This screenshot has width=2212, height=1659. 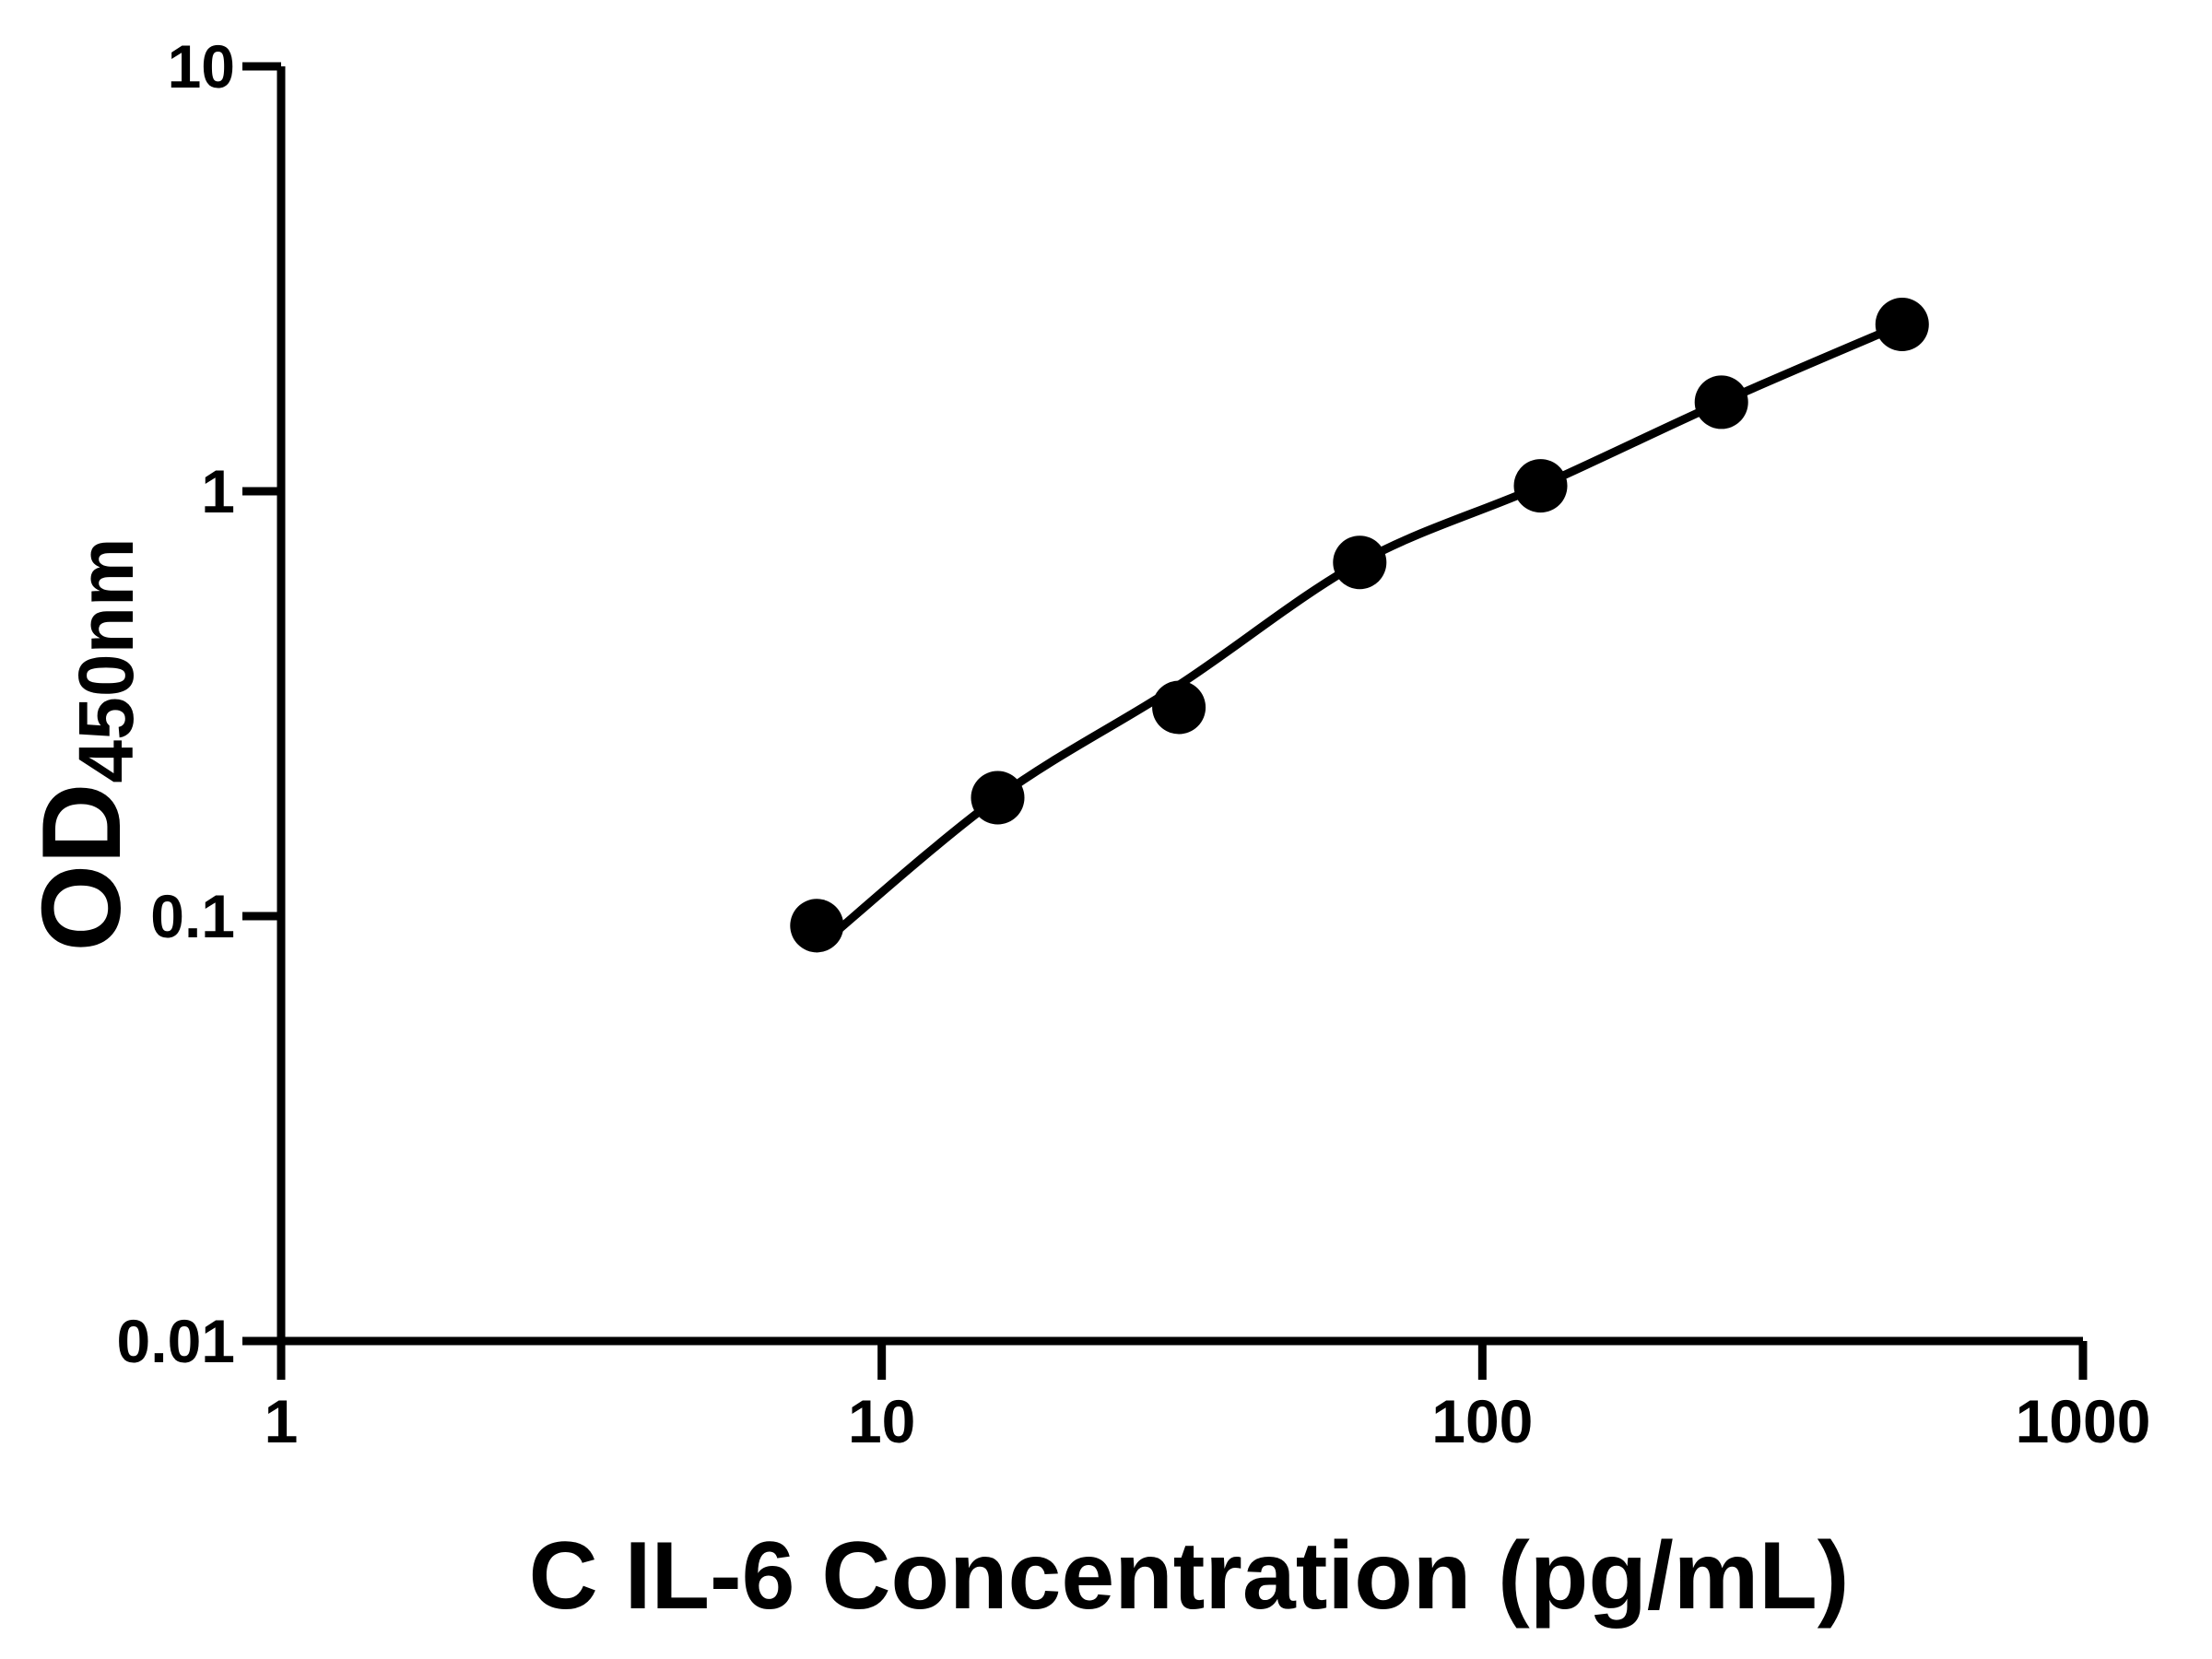 What do you see at coordinates (218, 491) in the screenshot?
I see `y-tick-label-1: 1` at bounding box center [218, 491].